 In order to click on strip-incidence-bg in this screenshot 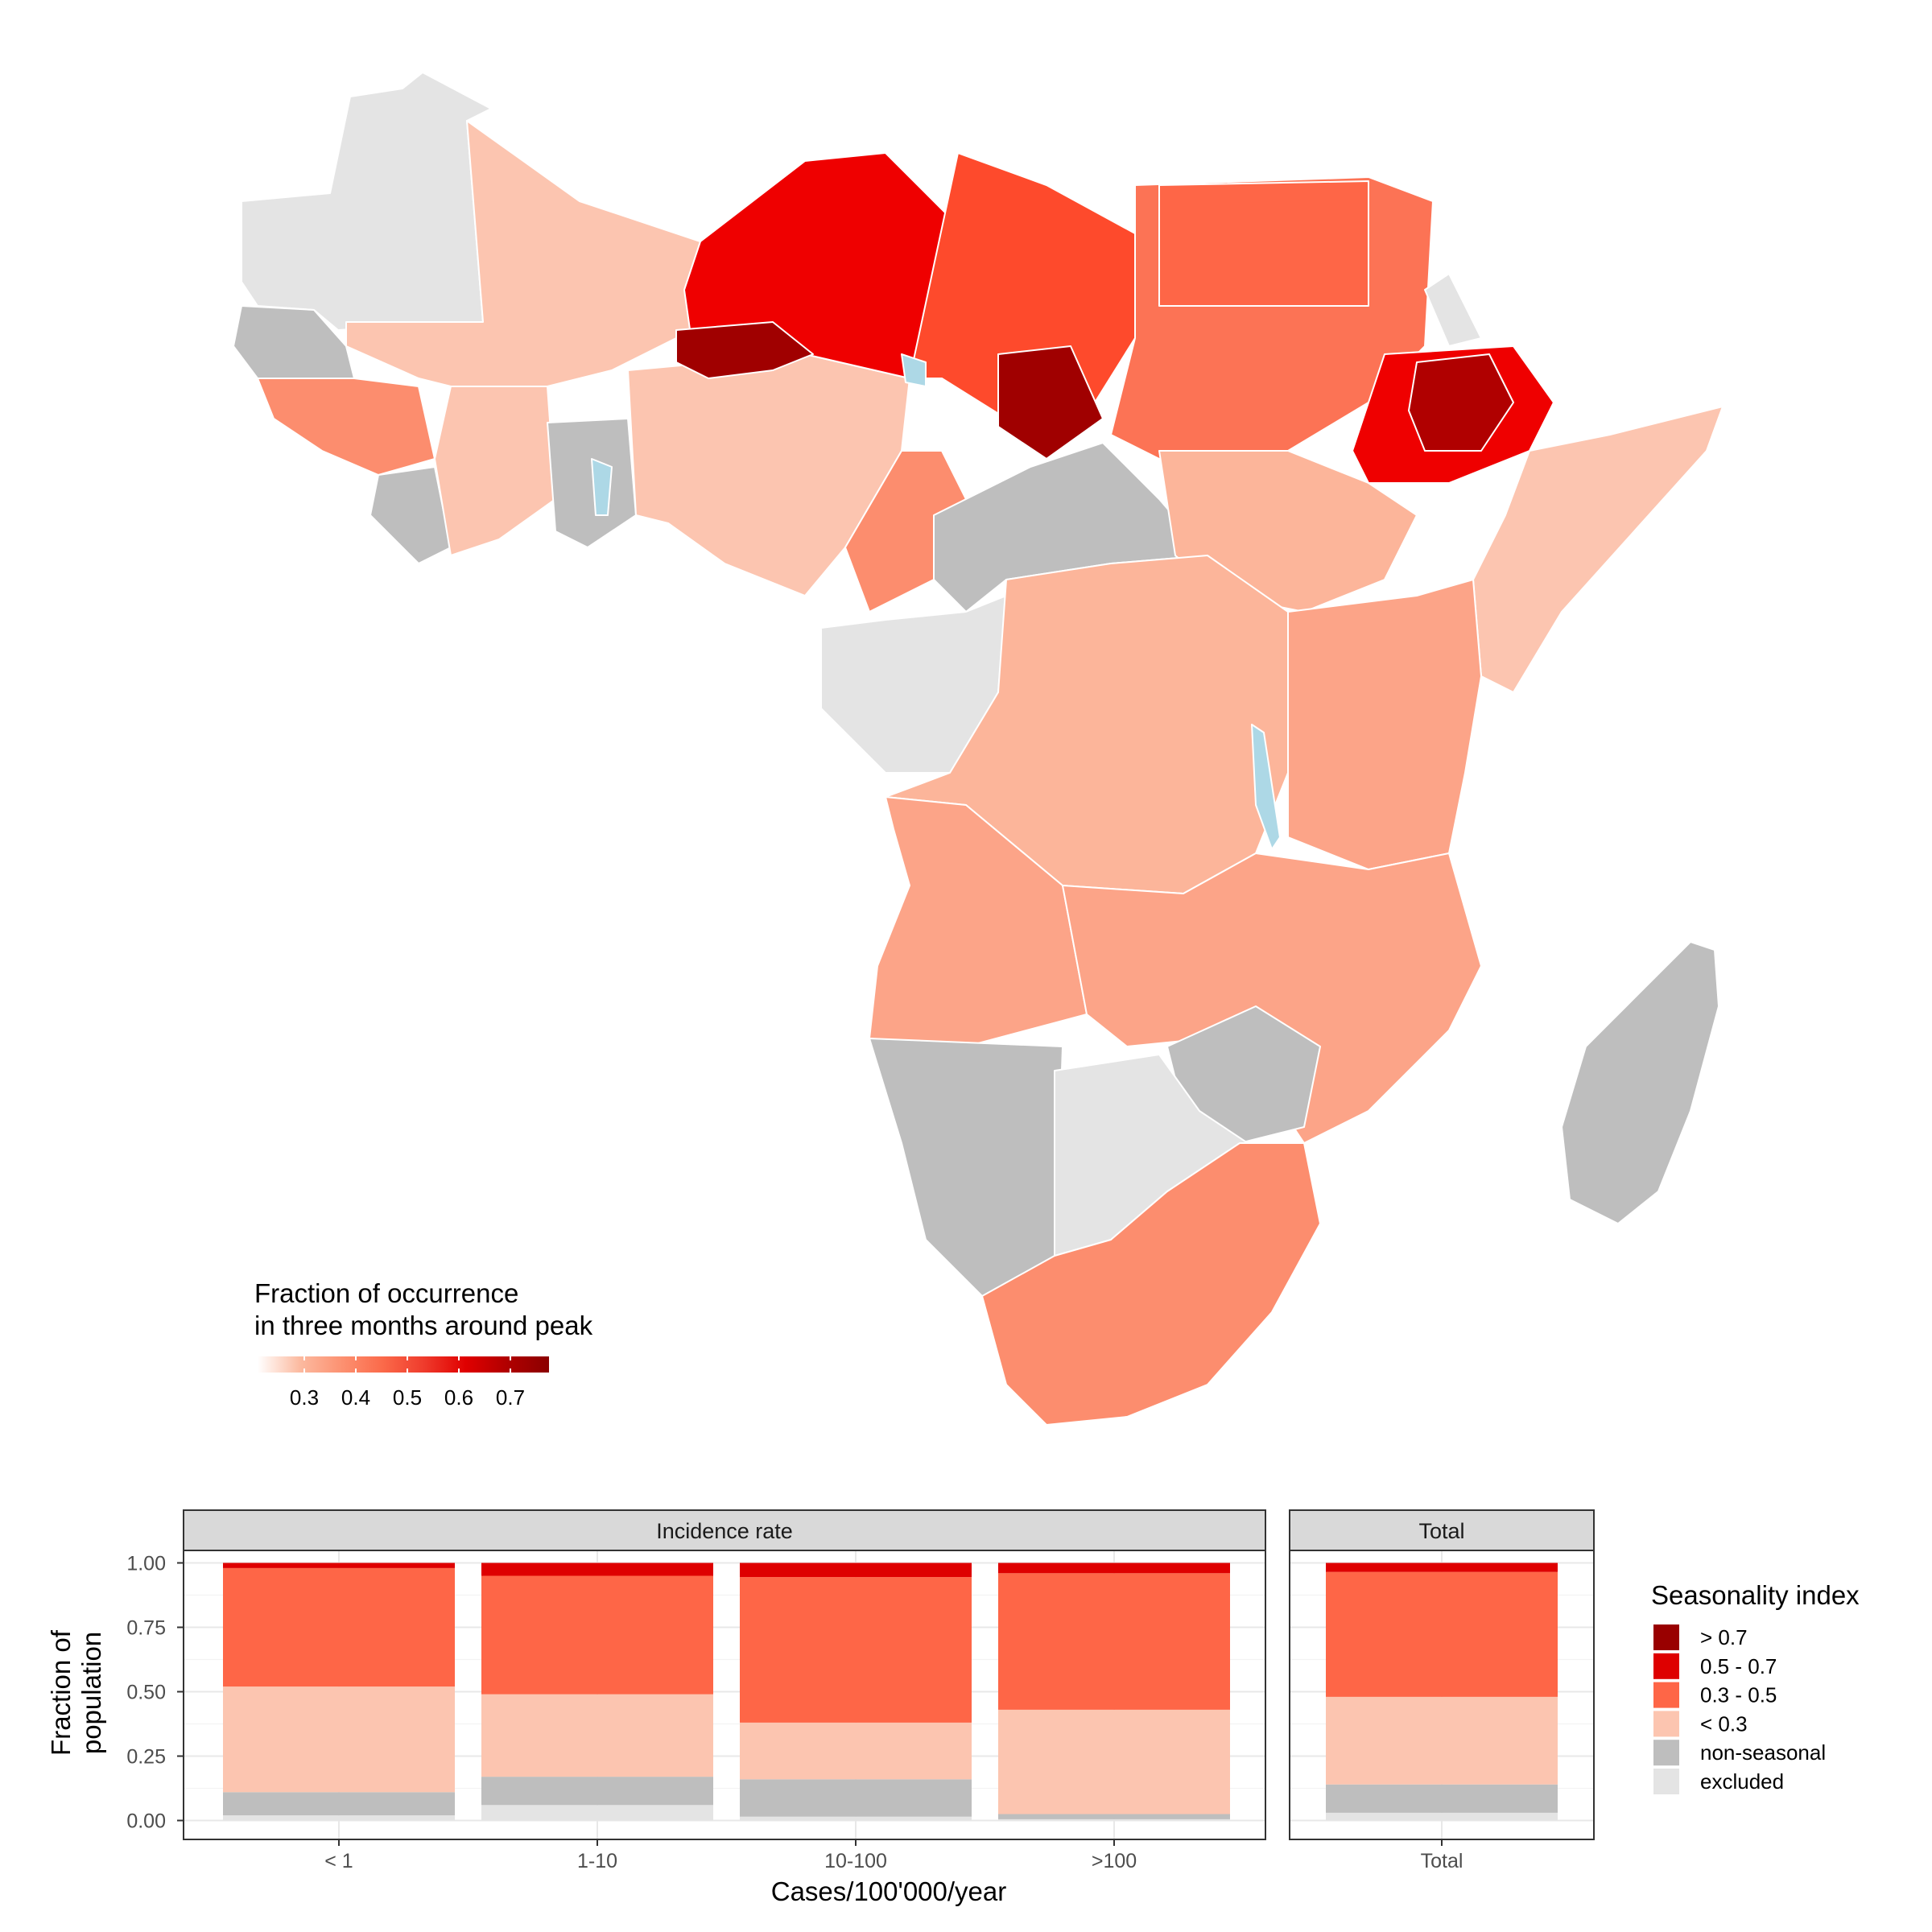, I will do `click(724, 1530)`.